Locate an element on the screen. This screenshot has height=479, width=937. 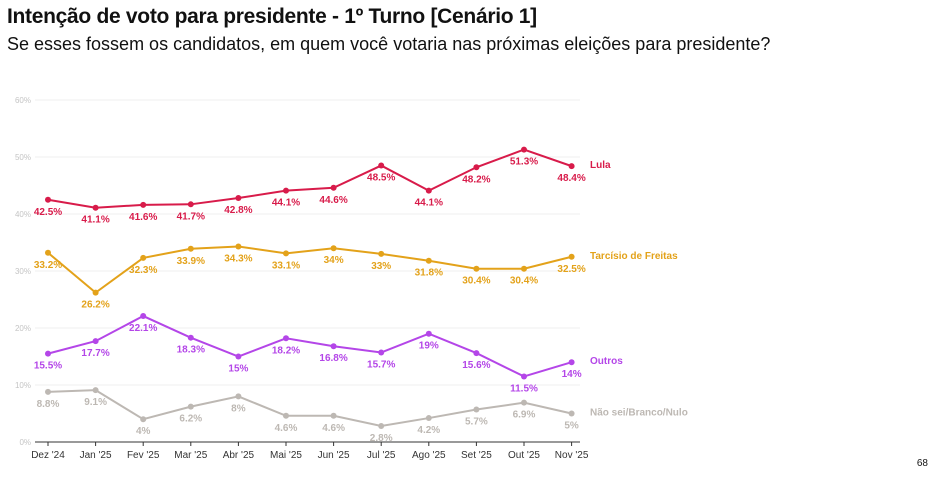
data-label: 41.1% is located at coordinates (95, 220).